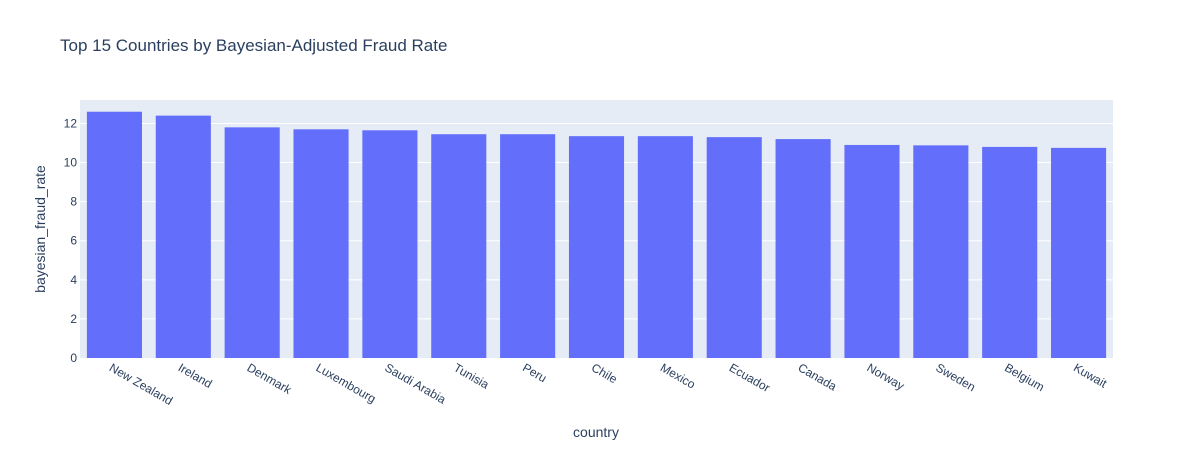 This screenshot has width=1193, height=450. Describe the element at coordinates (1024, 377) in the screenshot. I see `x-tick-label: Belgium` at that location.